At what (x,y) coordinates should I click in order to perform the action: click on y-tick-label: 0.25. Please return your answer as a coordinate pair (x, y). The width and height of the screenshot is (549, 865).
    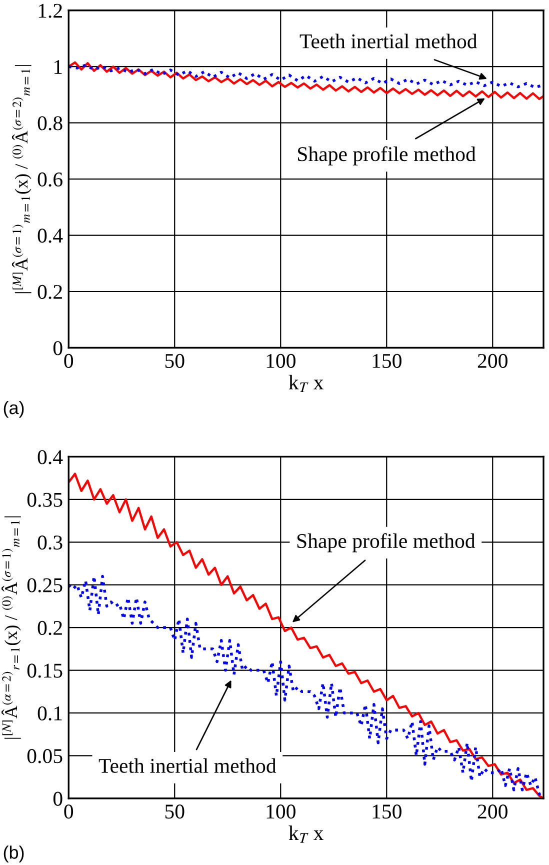
    Looking at the image, I should click on (44, 585).